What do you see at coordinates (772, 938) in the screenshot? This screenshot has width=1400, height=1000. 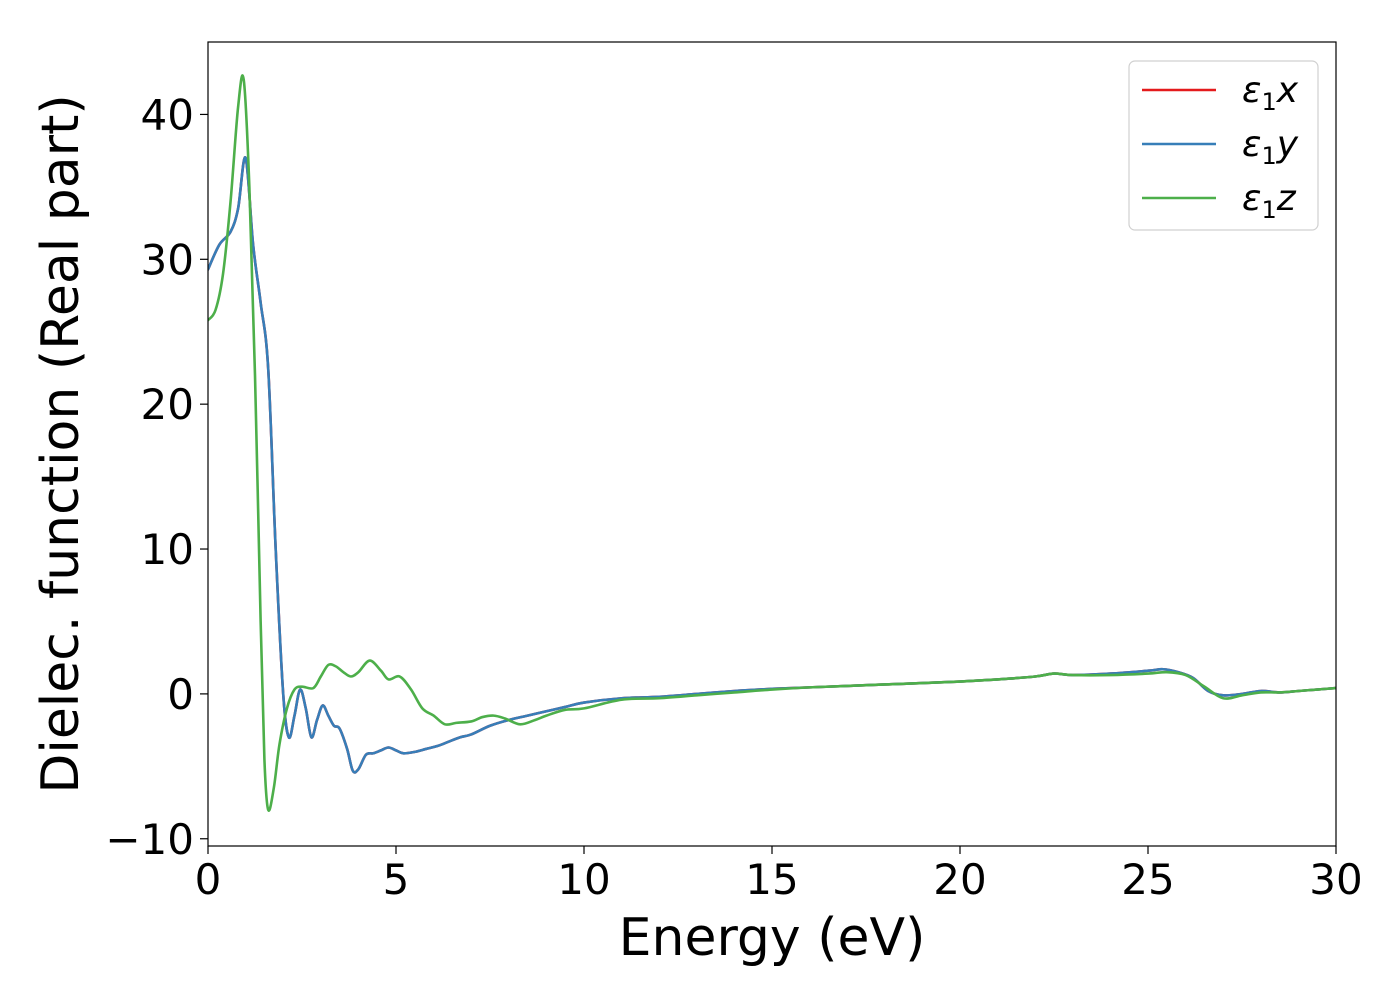 I see `x-axis-label: Energy (eV)` at bounding box center [772, 938].